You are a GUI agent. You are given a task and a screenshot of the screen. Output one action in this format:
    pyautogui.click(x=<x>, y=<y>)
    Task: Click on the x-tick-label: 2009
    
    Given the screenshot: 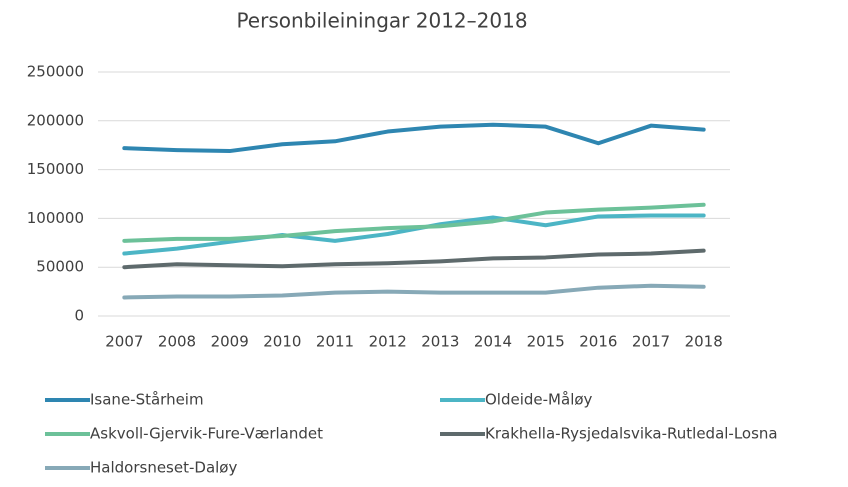 What is the action you would take?
    pyautogui.click(x=230, y=342)
    